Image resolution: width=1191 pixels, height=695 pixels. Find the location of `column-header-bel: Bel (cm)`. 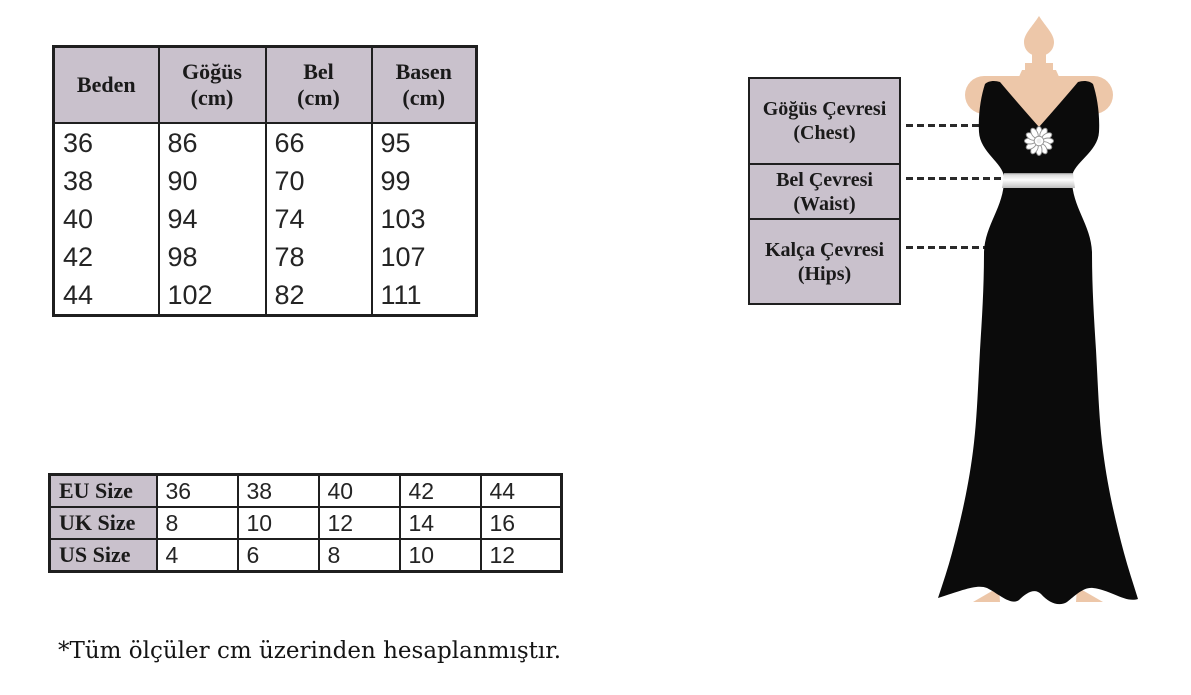

column-header-bel: Bel (cm) is located at coordinates (318, 85).